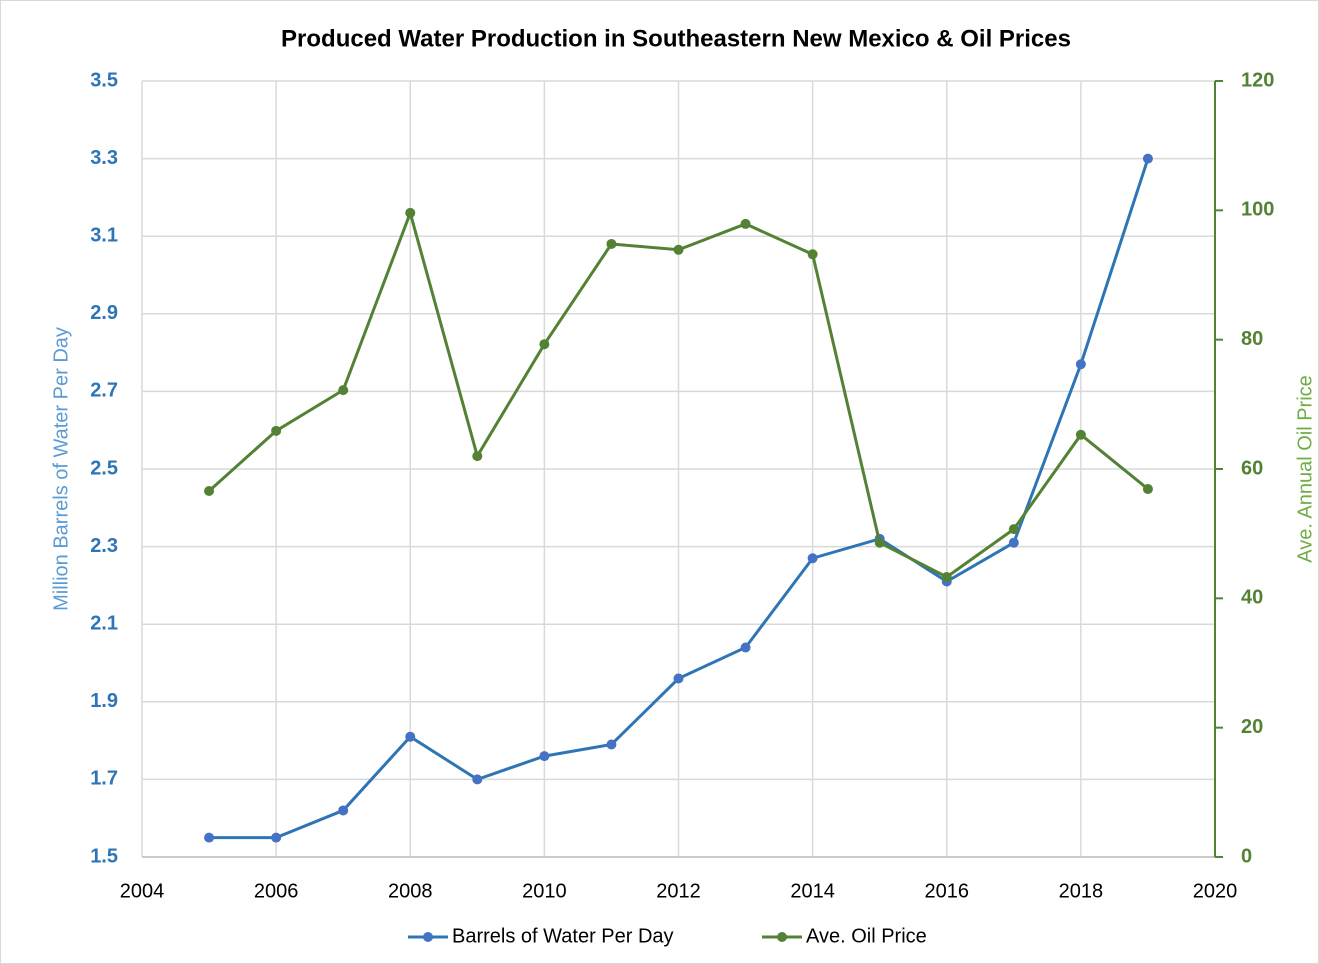 This screenshot has width=1319, height=964. Describe the element at coordinates (104, 546) in the screenshot. I see `y-tick-label: 2.3` at that location.